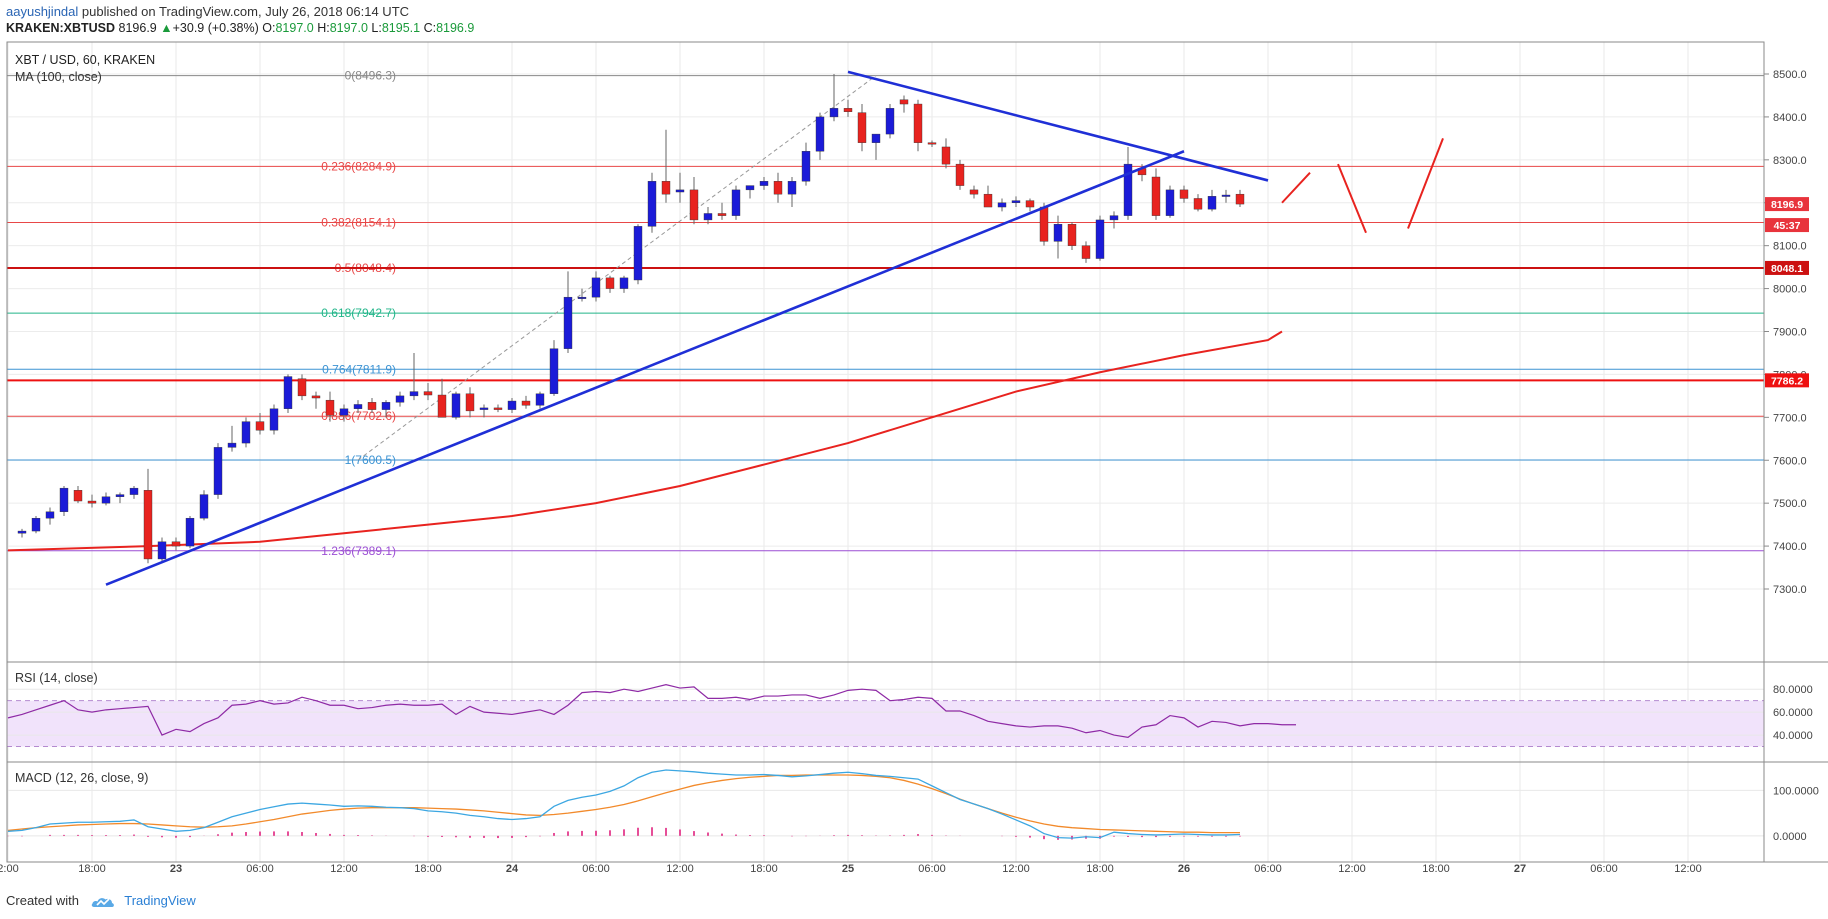 The width and height of the screenshot is (1828, 919). What do you see at coordinates (1790, 837) in the screenshot?
I see `y-tick-label: 0.0000` at bounding box center [1790, 837].